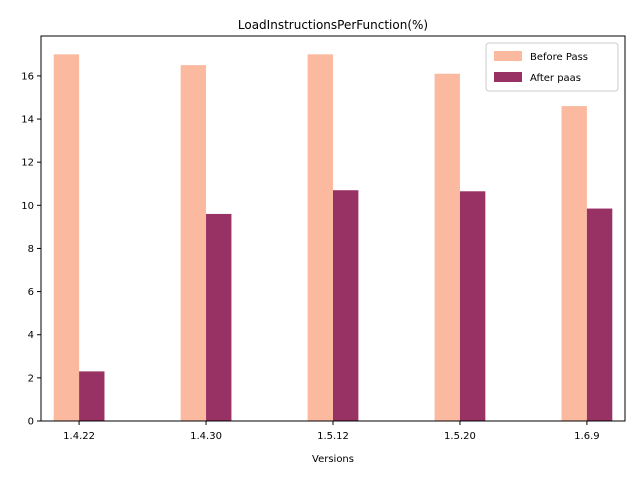 This screenshot has height=480, width=640. Describe the element at coordinates (31, 335) in the screenshot. I see `y-tick-label: 4` at that location.